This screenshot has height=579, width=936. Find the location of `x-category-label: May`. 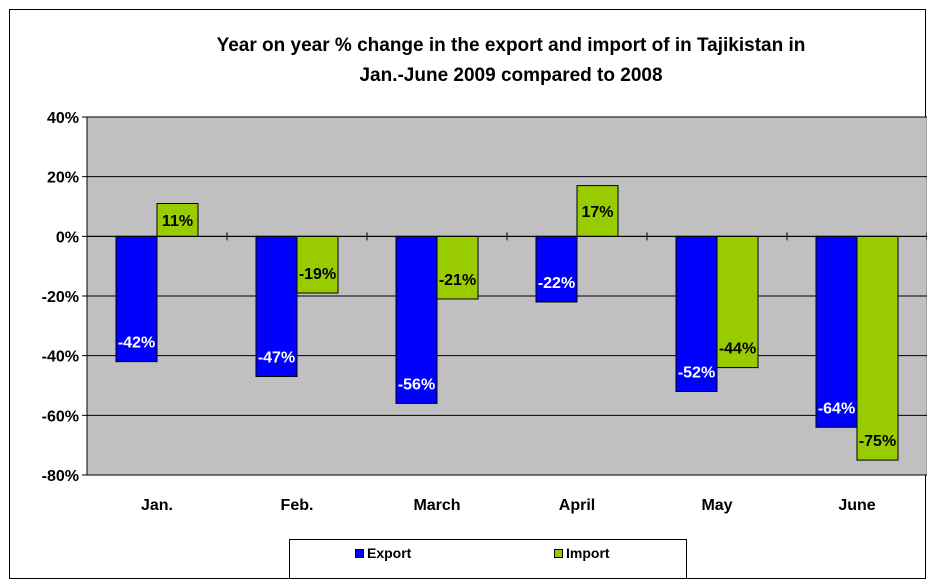

x-category-label: May is located at coordinates (716, 505).